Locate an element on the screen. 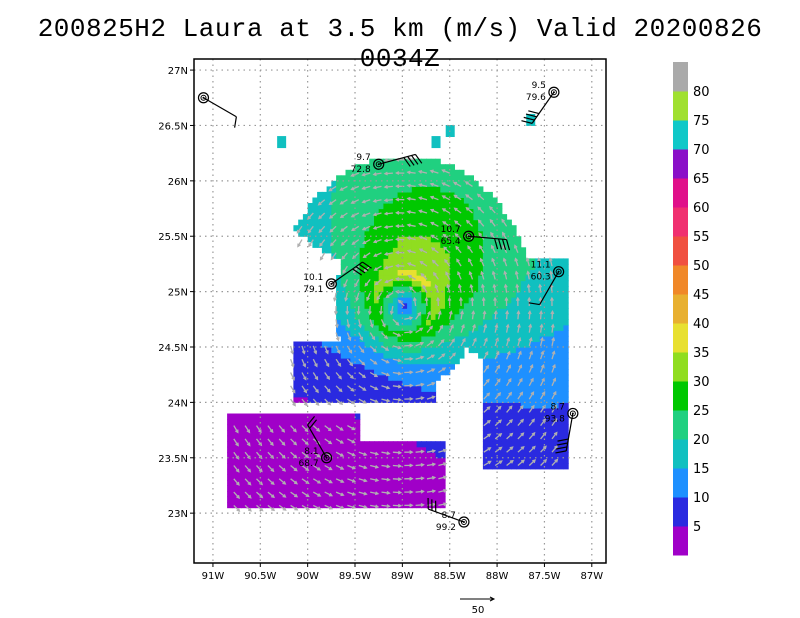  wind-barb-staff is located at coordinates (569, 432).